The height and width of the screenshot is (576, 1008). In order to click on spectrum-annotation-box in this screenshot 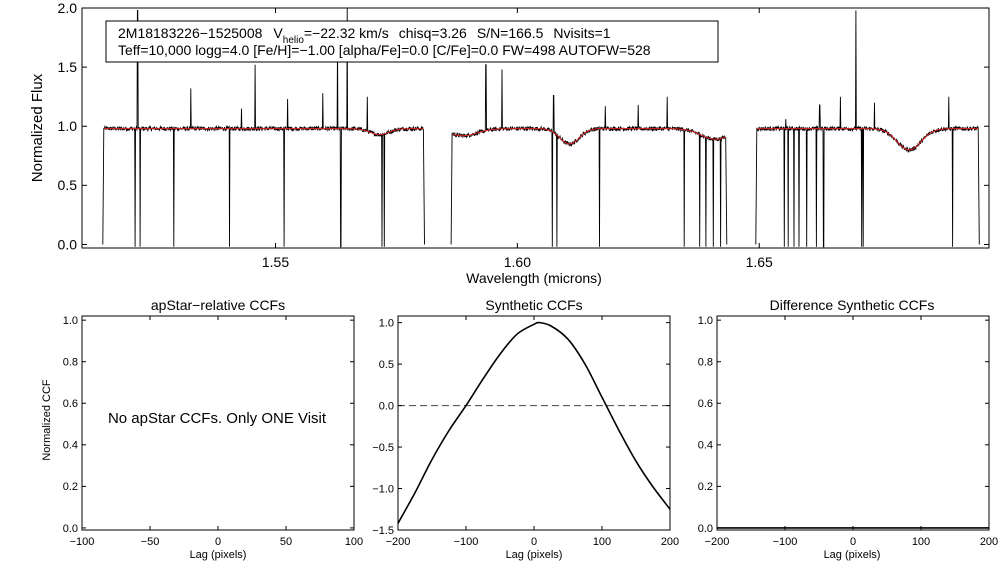, I will do `click(412, 41)`.